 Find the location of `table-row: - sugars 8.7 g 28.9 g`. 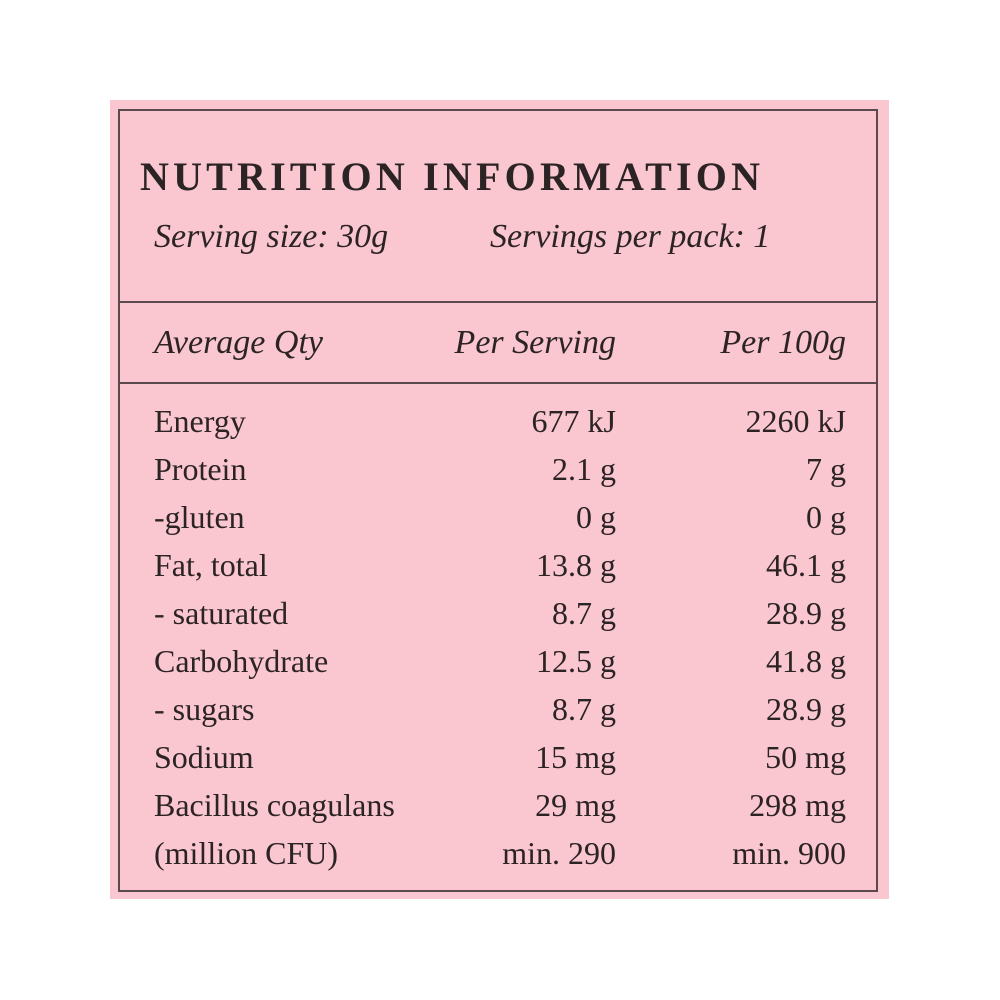

table-row: - sugars 8.7 g 28.9 g is located at coordinates (498, 711).